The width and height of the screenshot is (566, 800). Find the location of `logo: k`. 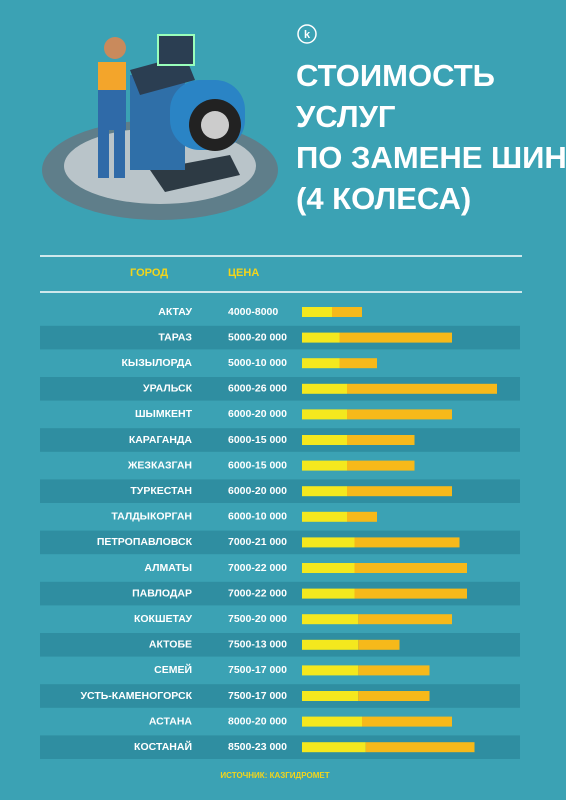

logo: k is located at coordinates (307, 35).